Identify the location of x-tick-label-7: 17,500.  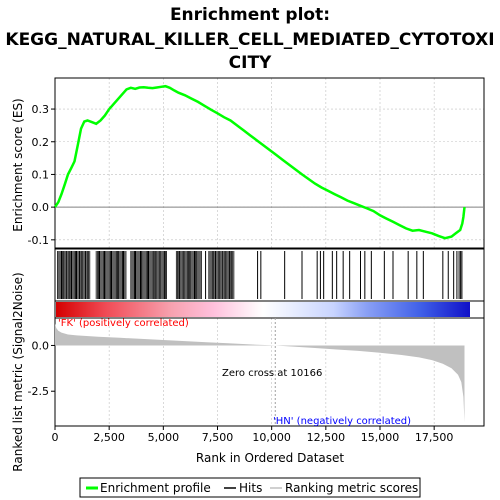
(434, 437).